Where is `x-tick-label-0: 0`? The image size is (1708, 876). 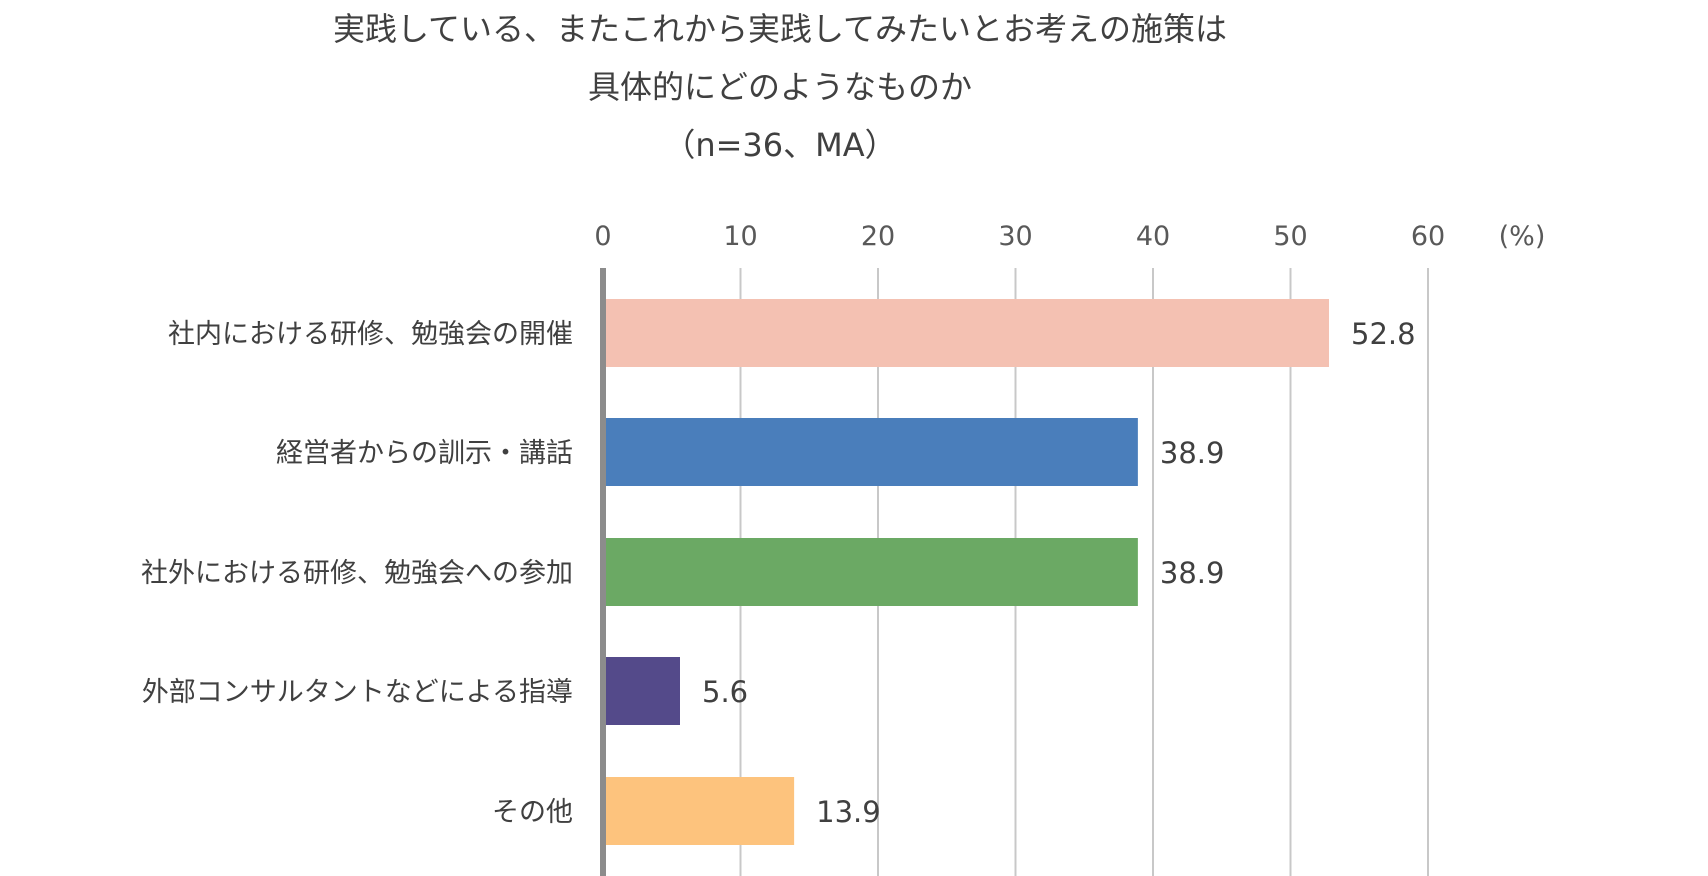
x-tick-label-0: 0 is located at coordinates (602, 236).